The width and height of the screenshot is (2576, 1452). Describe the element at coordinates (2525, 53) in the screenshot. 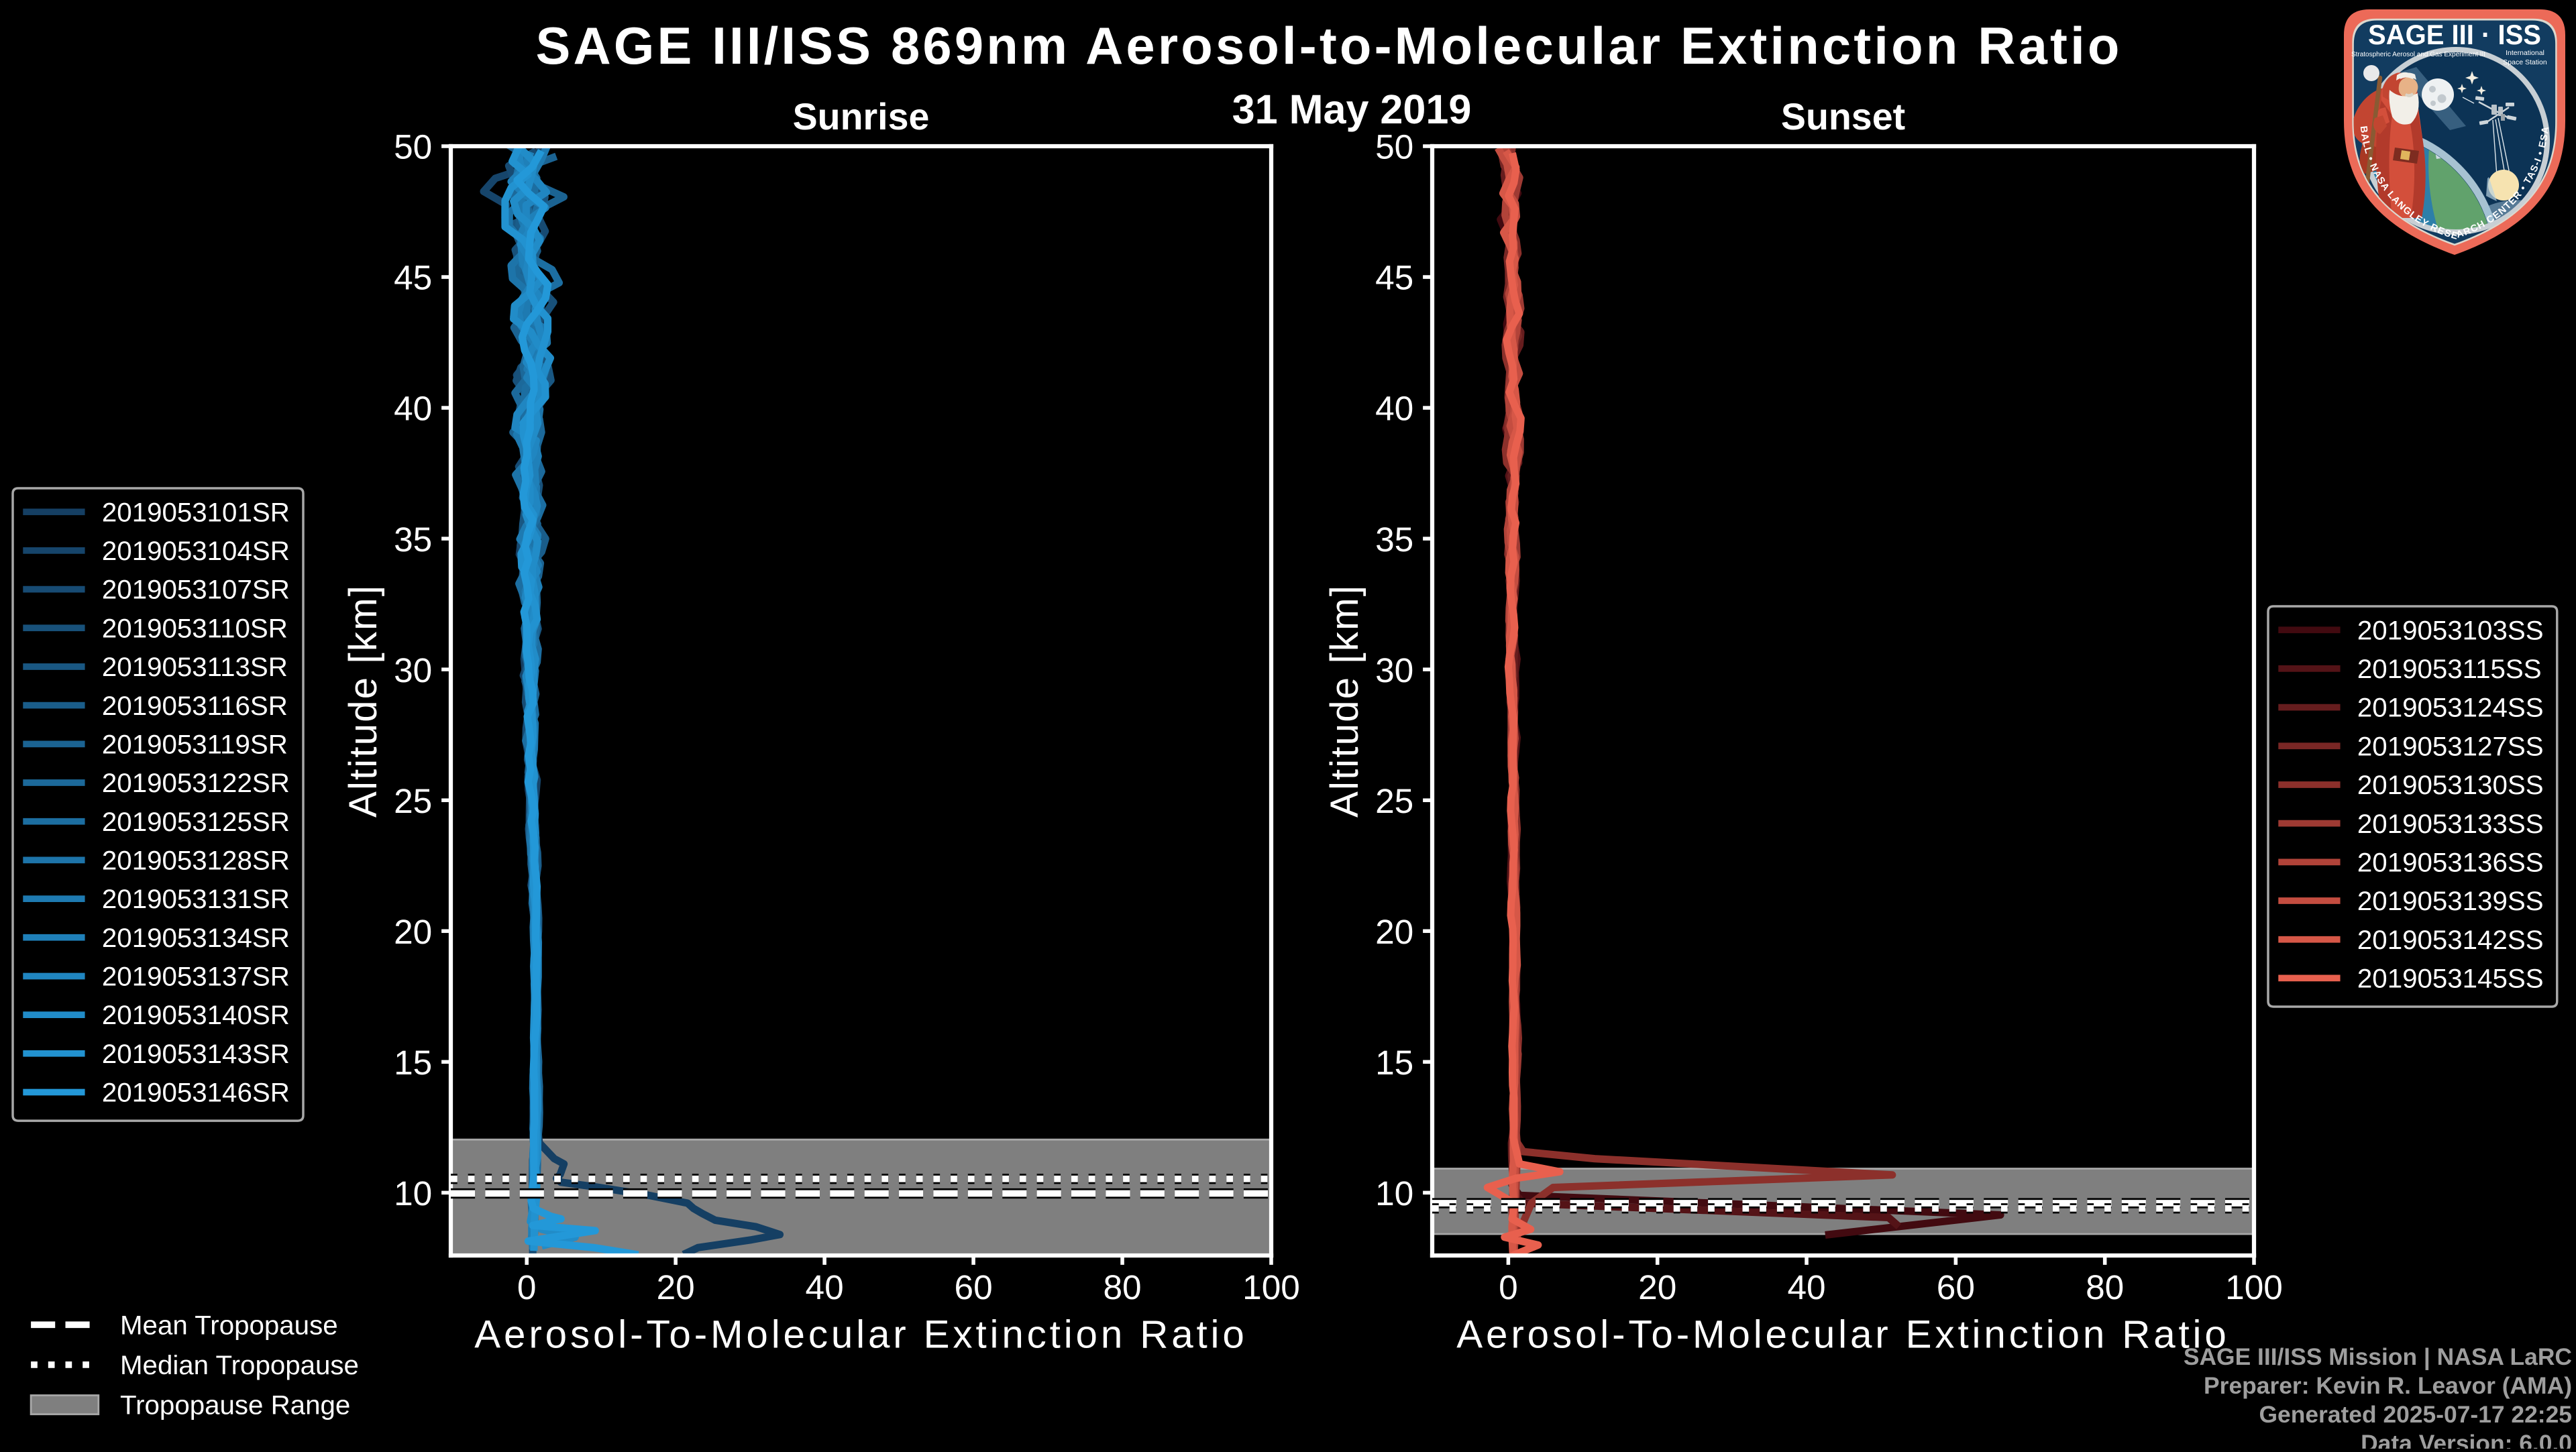

I see `svg-text: International` at that location.